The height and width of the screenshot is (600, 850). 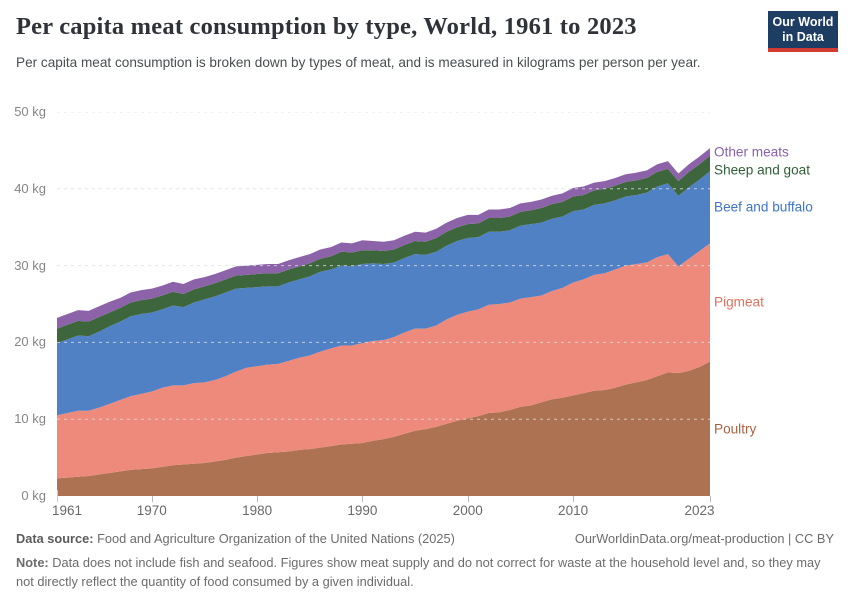 I want to click on owid-logo: Our World in Data, so click(x=803, y=31).